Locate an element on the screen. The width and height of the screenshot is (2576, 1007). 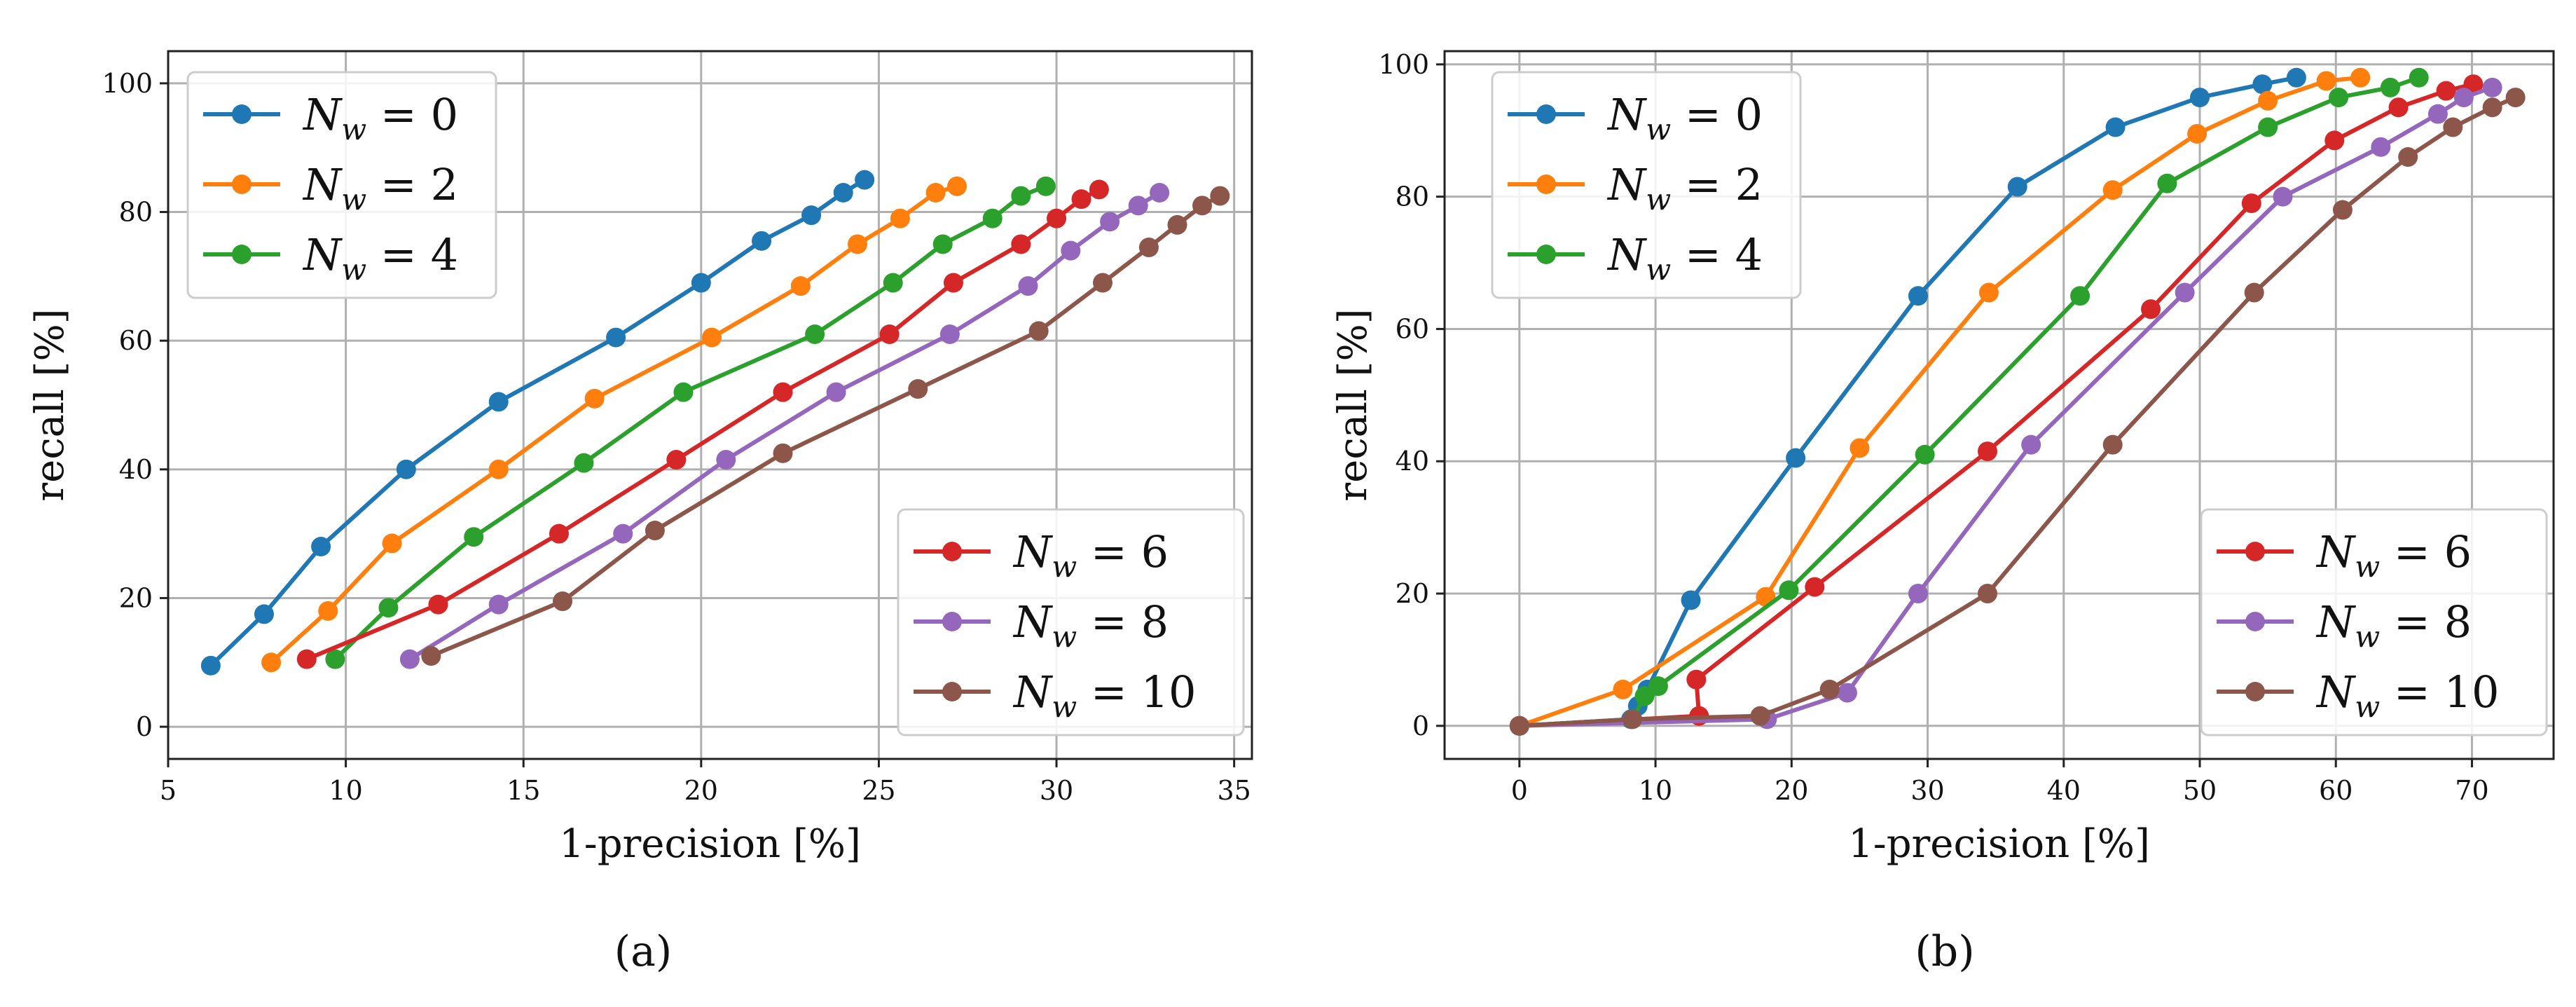
legend-label: Nw = 2 is located at coordinates (1684, 188).